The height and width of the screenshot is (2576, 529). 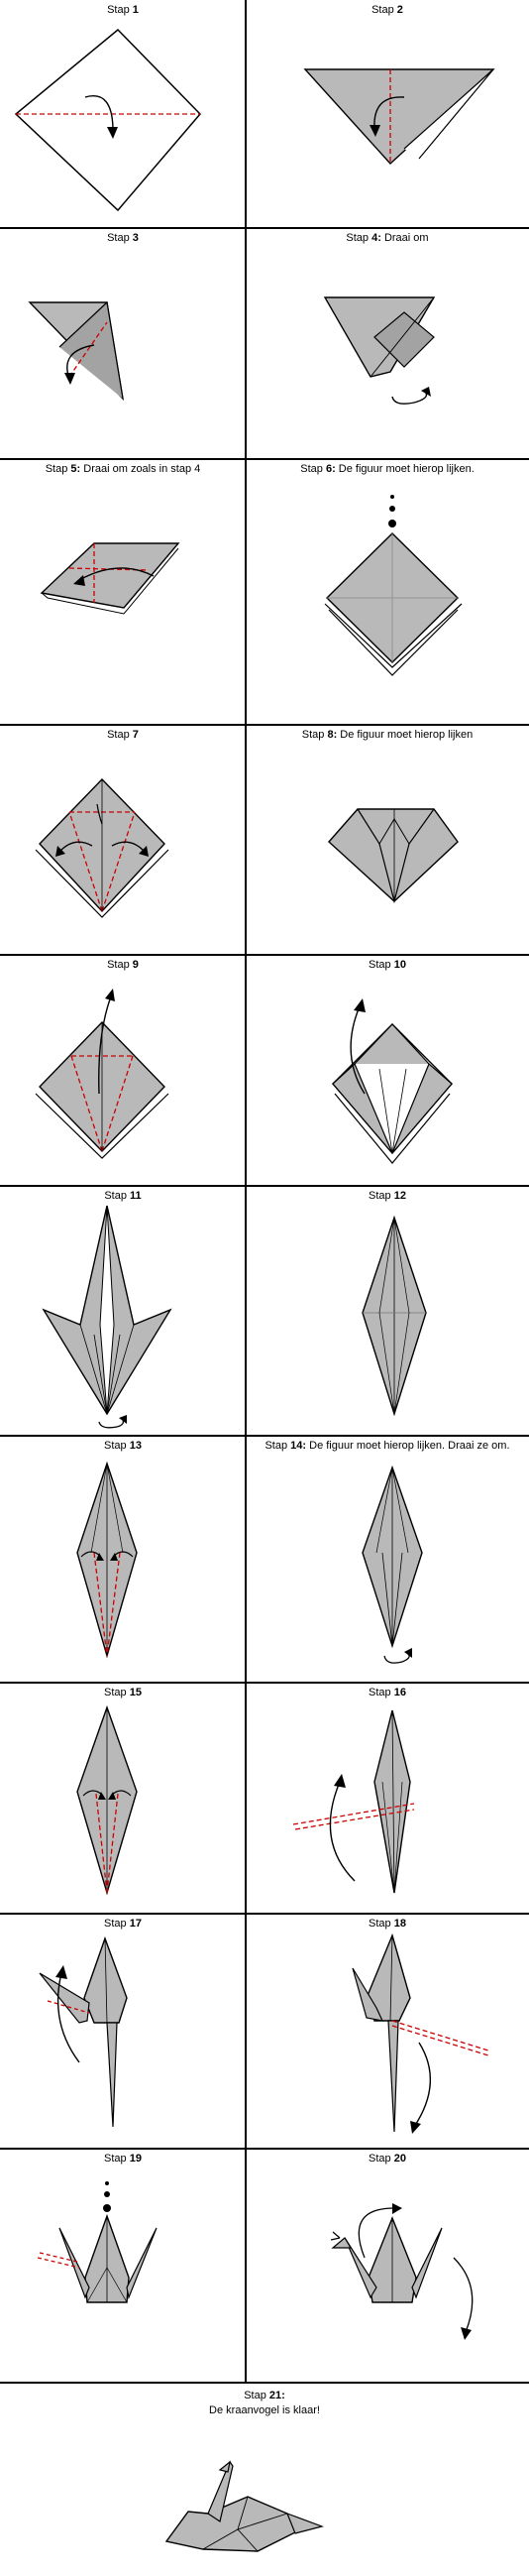 What do you see at coordinates (393, 856) in the screenshot?
I see `step-8-diagram` at bounding box center [393, 856].